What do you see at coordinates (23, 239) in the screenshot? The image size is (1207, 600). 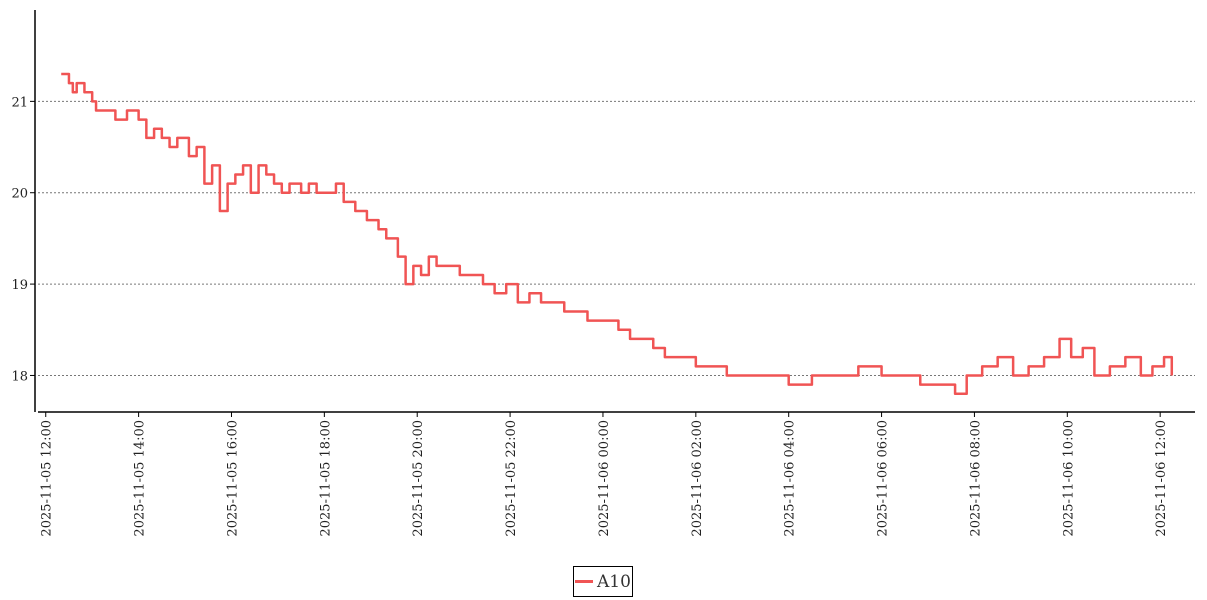 I see `y-tick-labels: 18 19 20 21` at bounding box center [23, 239].